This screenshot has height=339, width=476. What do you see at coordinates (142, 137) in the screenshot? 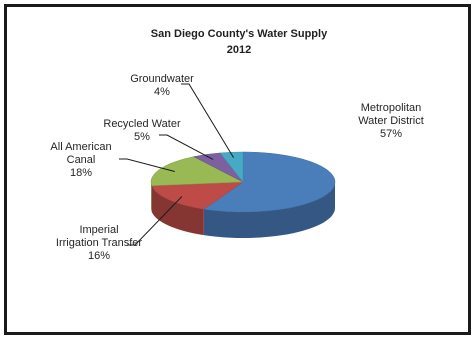
I see `slice-pct-label-recycled-water: 5%` at bounding box center [142, 137].